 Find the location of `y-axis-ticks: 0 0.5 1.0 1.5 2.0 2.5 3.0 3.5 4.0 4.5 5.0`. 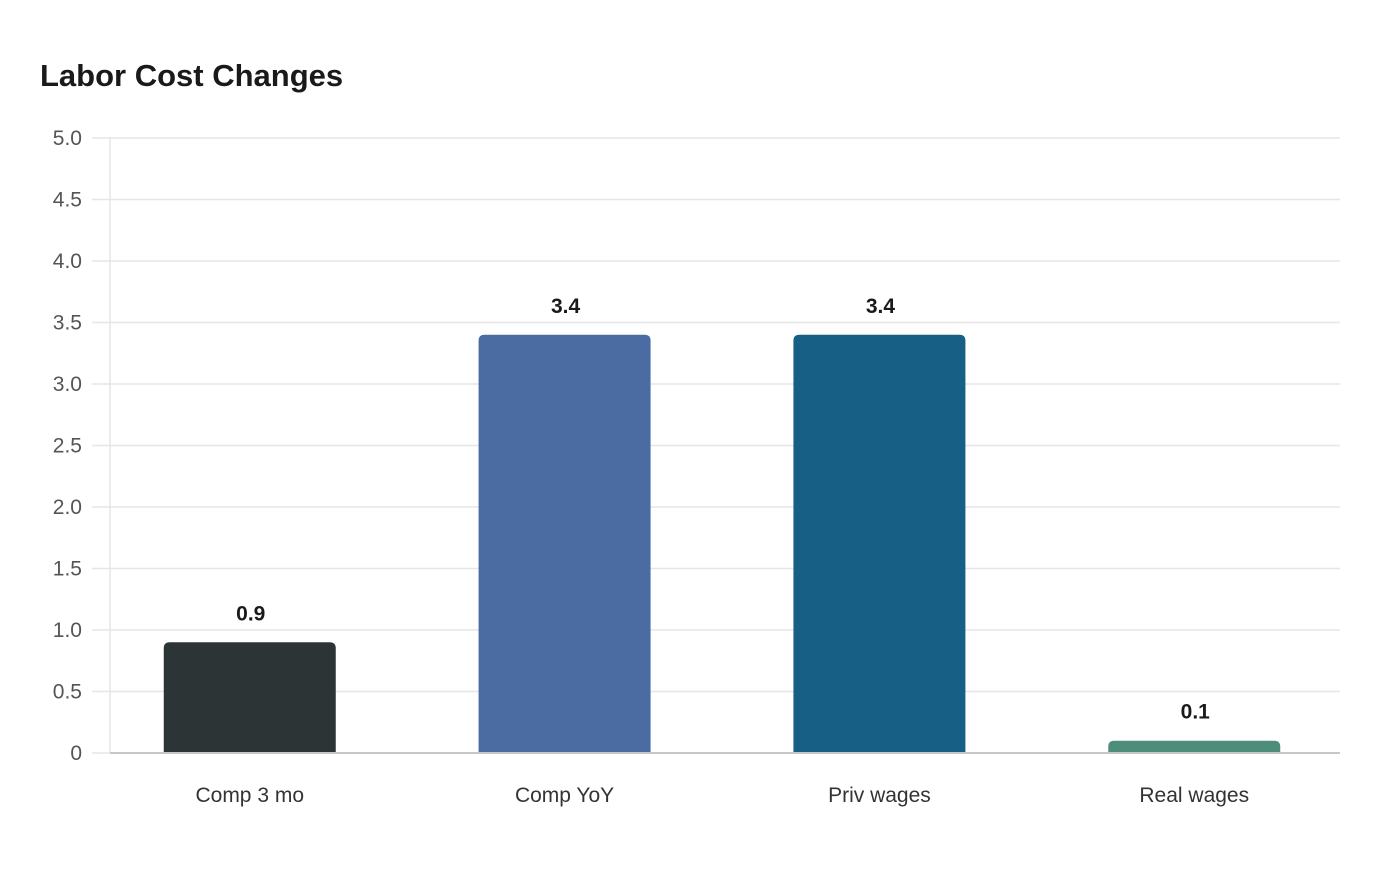

y-axis-ticks: 0 0.5 1.0 1.5 2.0 2.5 3.0 3.5 4.0 4.5 5.0 is located at coordinates (67, 446).